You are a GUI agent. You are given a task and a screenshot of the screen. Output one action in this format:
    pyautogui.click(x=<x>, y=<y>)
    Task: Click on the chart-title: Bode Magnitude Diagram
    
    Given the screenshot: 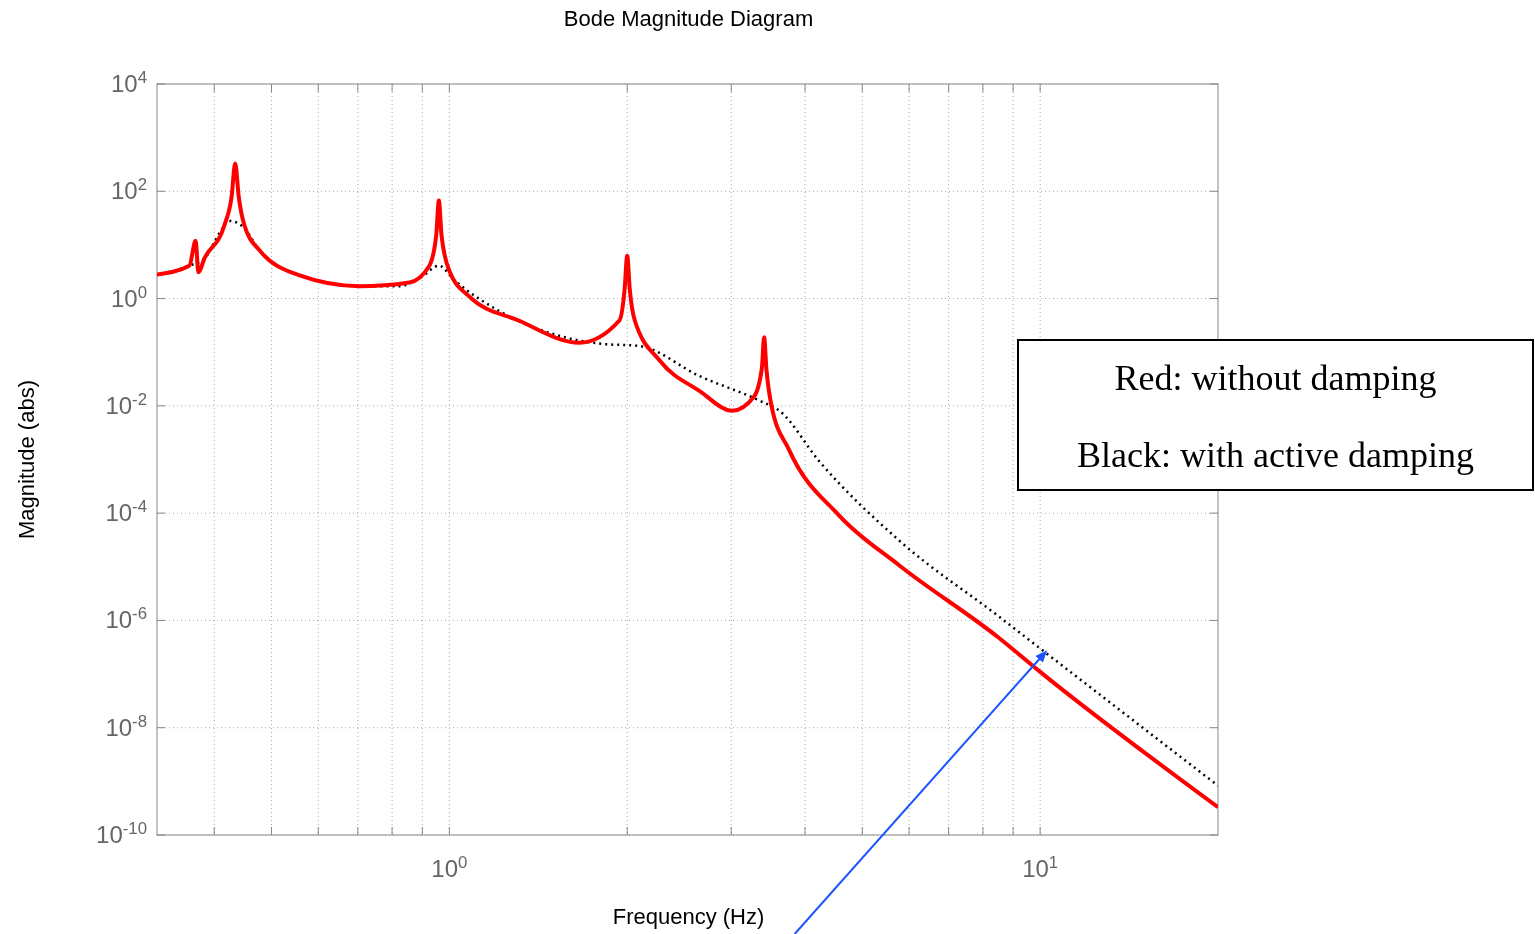 What is the action you would take?
    pyautogui.click(x=688, y=18)
    